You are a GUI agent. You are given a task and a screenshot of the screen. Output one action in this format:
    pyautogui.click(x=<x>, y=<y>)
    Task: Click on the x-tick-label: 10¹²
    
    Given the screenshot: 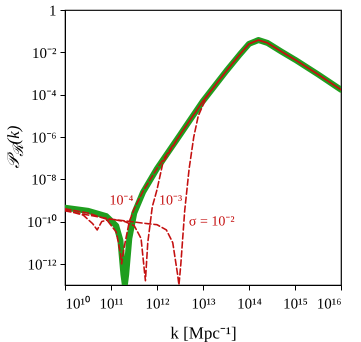 What is the action you would take?
    pyautogui.click(x=158, y=304)
    